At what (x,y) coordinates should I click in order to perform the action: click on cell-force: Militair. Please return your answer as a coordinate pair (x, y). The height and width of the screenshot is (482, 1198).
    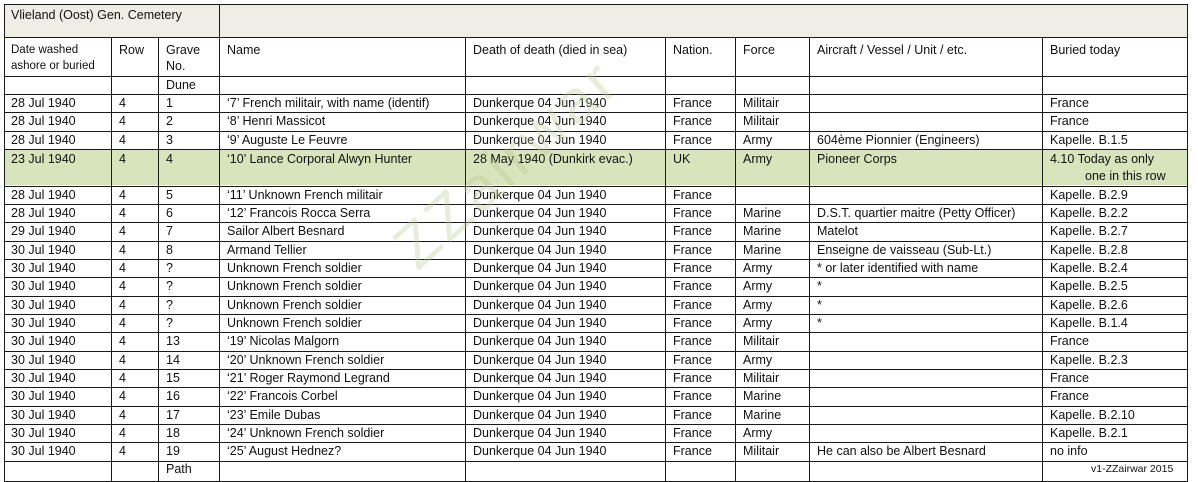
    Looking at the image, I should click on (761, 451).